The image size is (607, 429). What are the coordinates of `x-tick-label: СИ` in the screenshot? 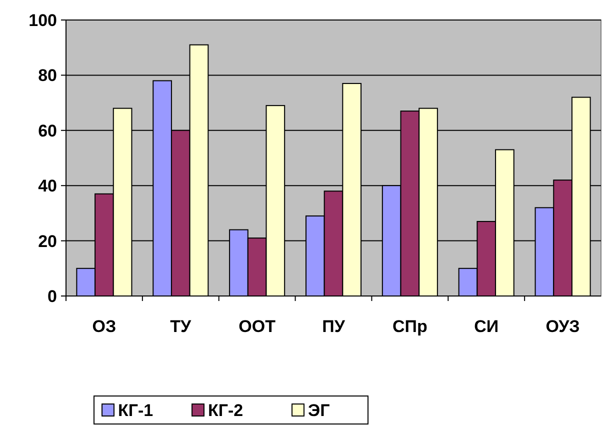 It's located at (486, 326).